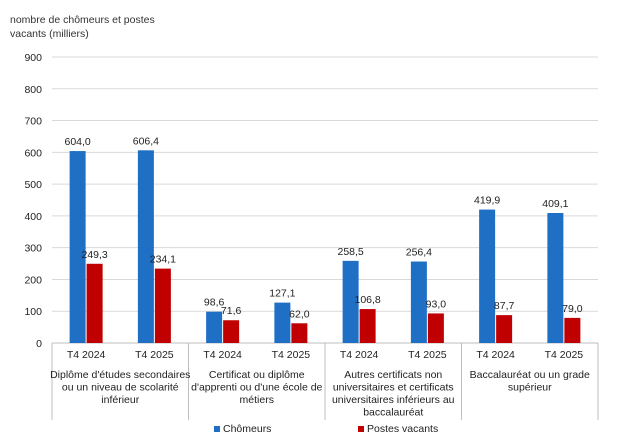  I want to click on data-label: 71,6, so click(231, 311).